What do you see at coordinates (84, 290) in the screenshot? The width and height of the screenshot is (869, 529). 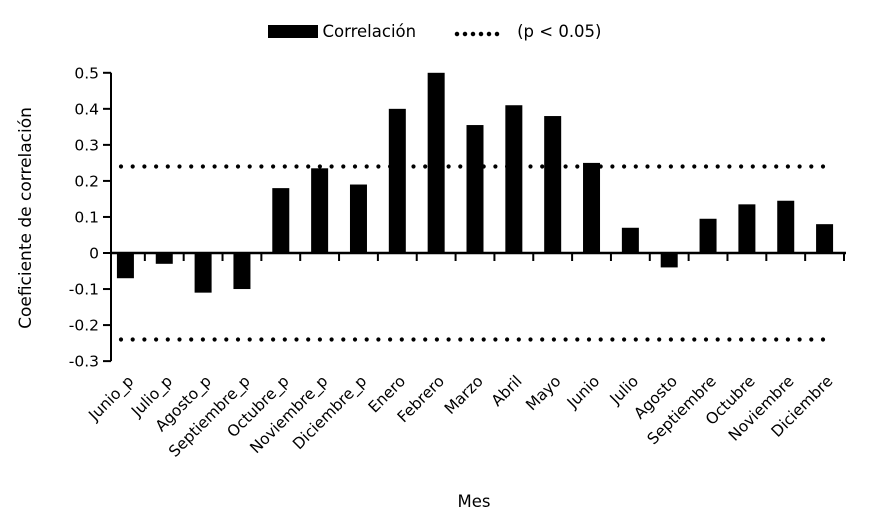 I see `y-tick-label: -0.1` at bounding box center [84, 290].